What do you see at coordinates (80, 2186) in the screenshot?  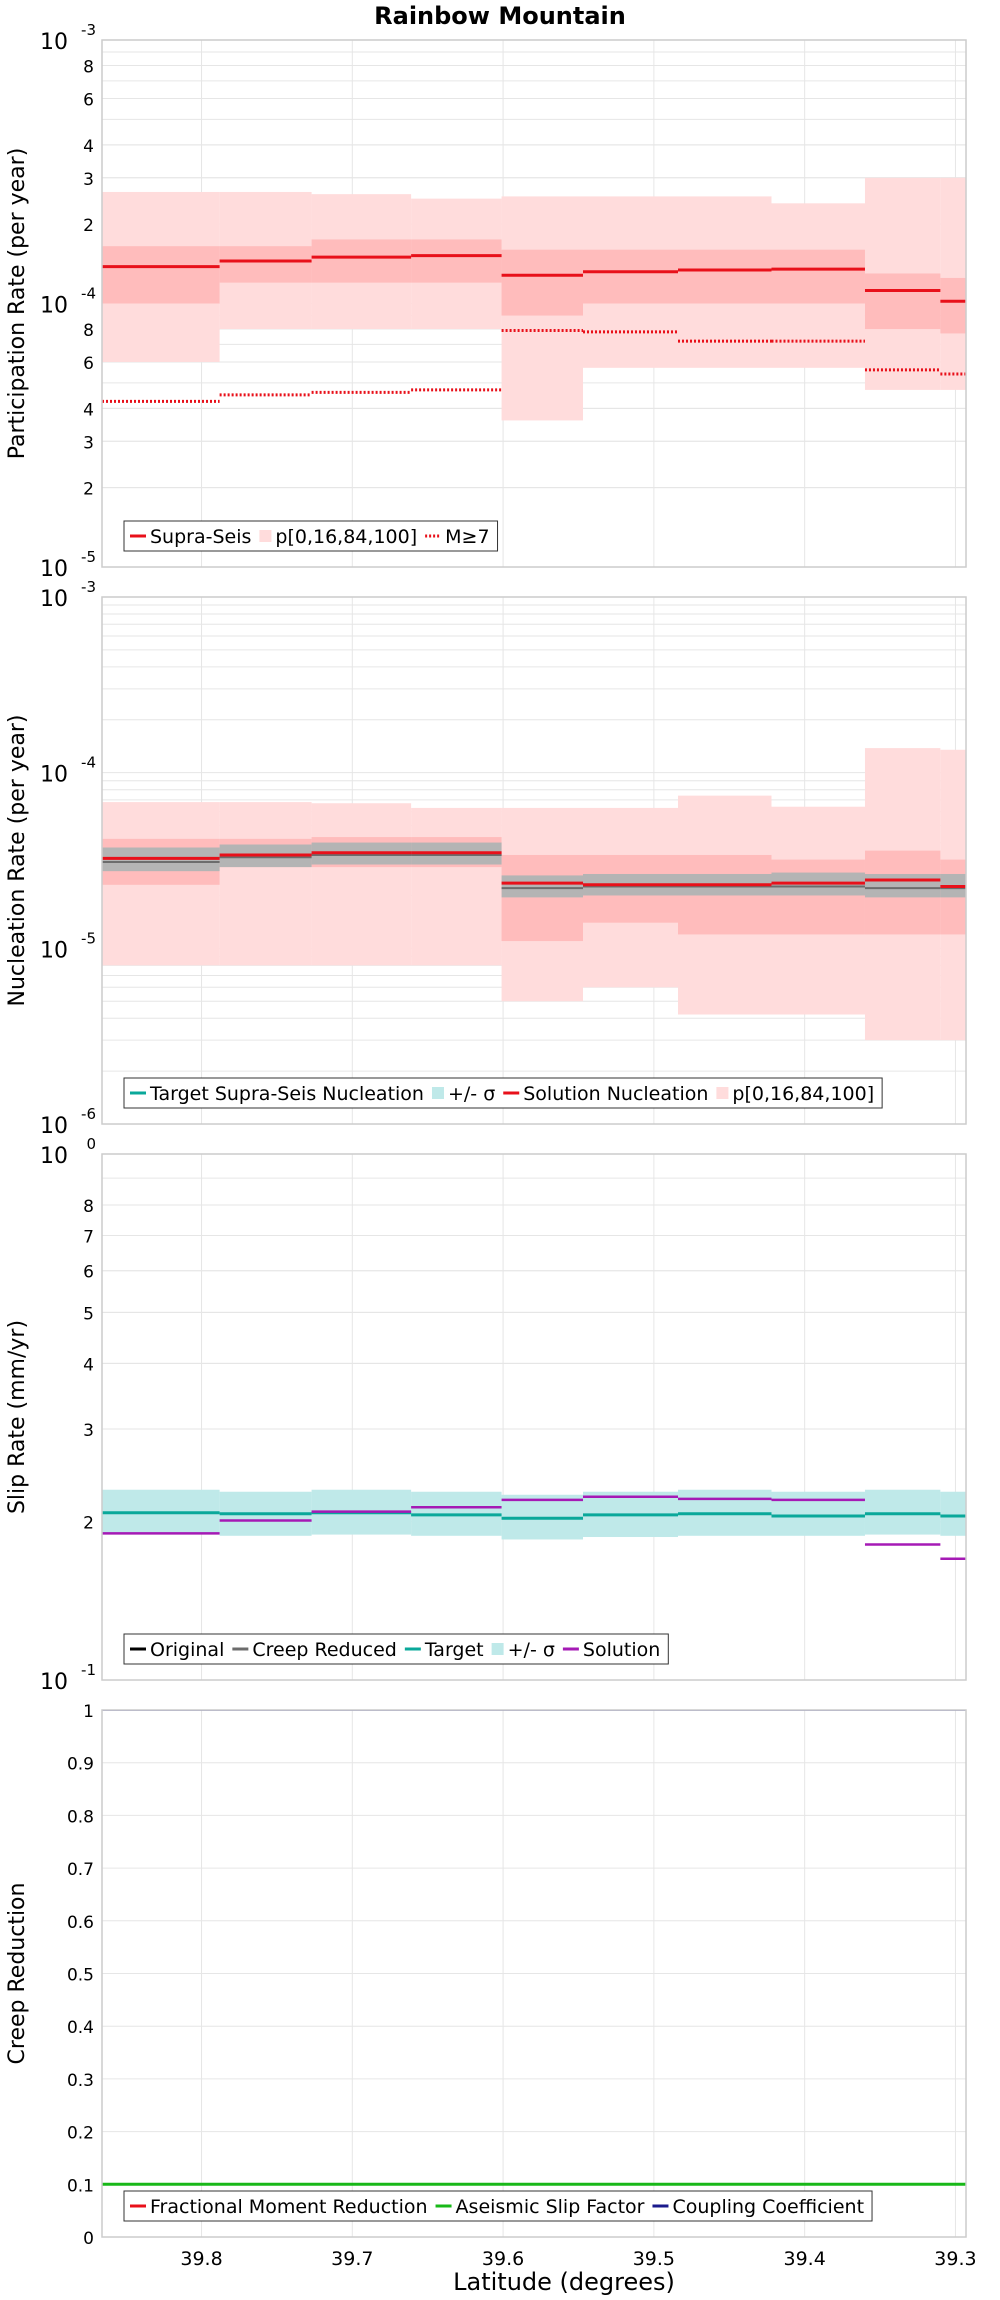 I see `y-tick-label: 0.1` at bounding box center [80, 2186].